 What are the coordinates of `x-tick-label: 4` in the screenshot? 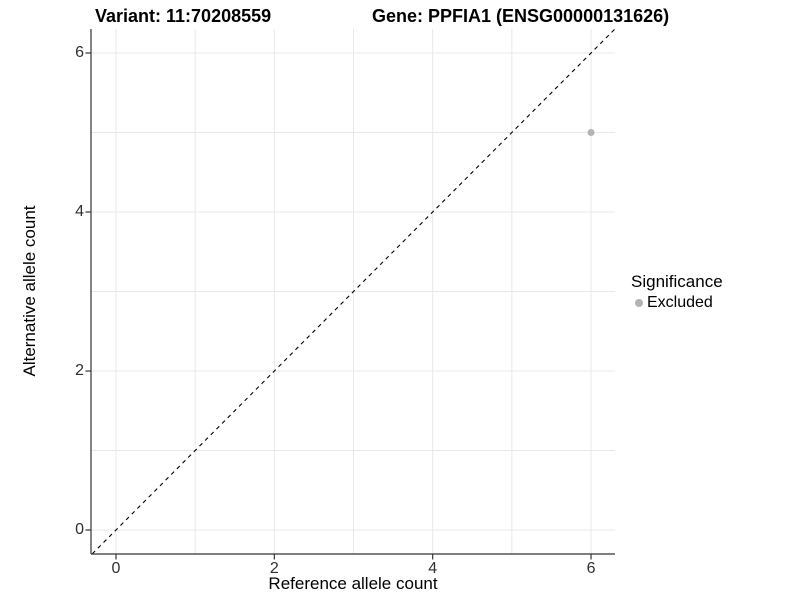 It's located at (433, 568).